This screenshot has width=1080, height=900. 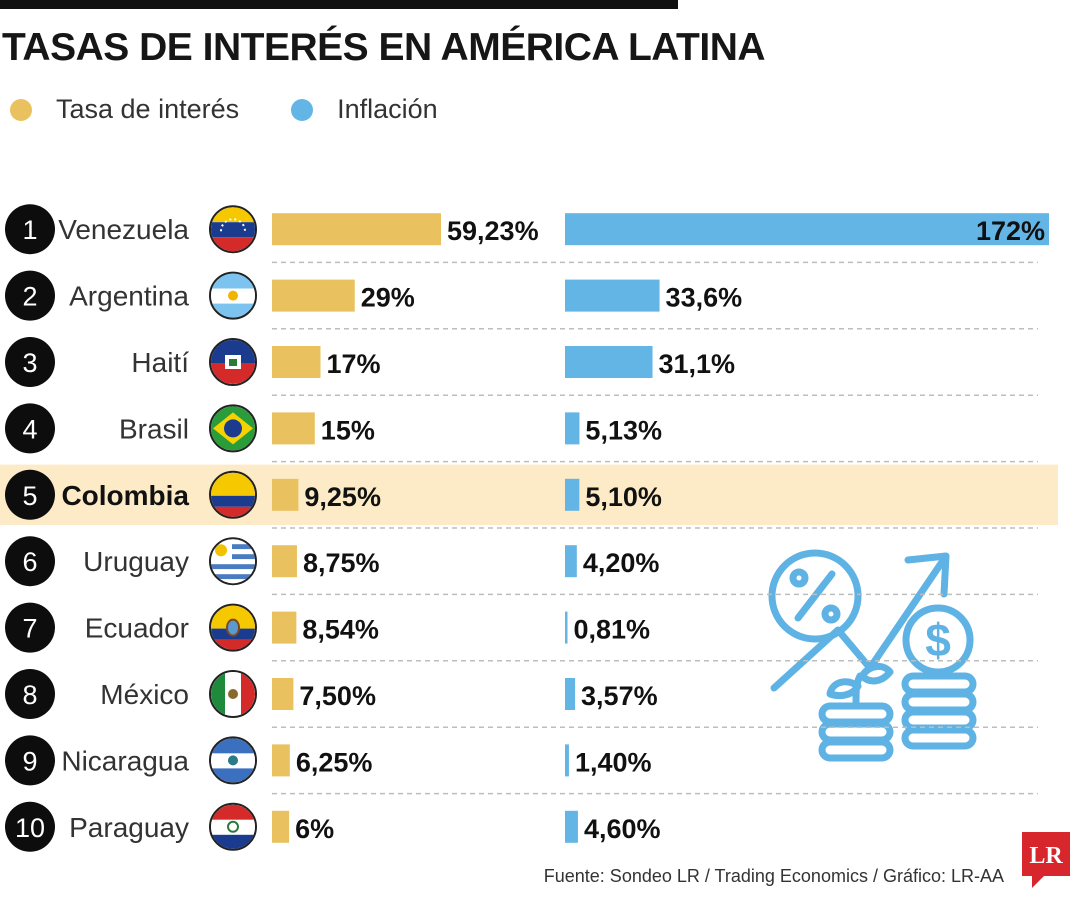 I want to click on sprout-leaf-left, so click(x=844, y=689).